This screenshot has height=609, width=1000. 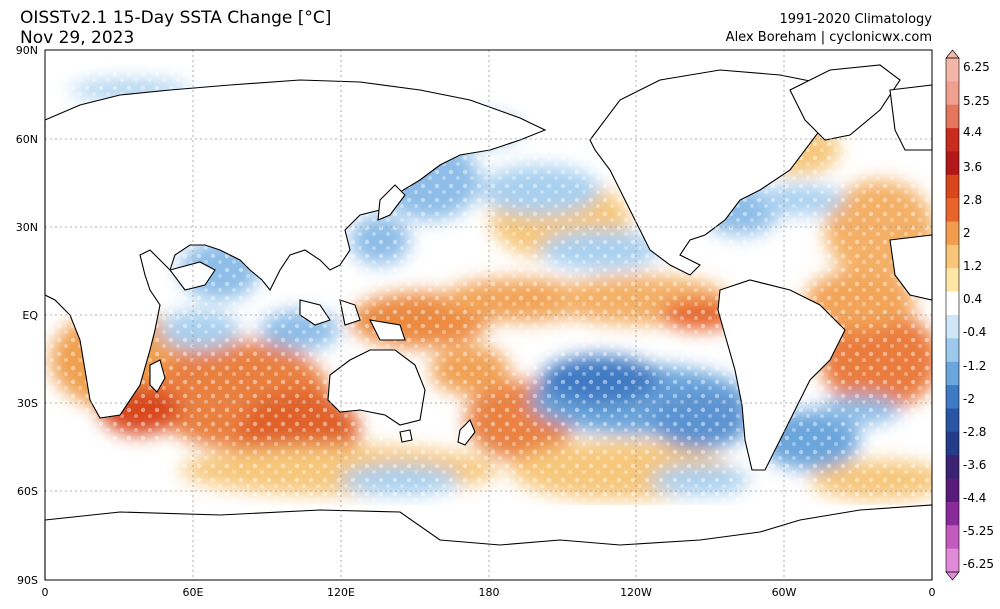 I want to click on latitude-labels: 90N 60N 30N EQ 30S 60S 90S, so click(x=27, y=315).